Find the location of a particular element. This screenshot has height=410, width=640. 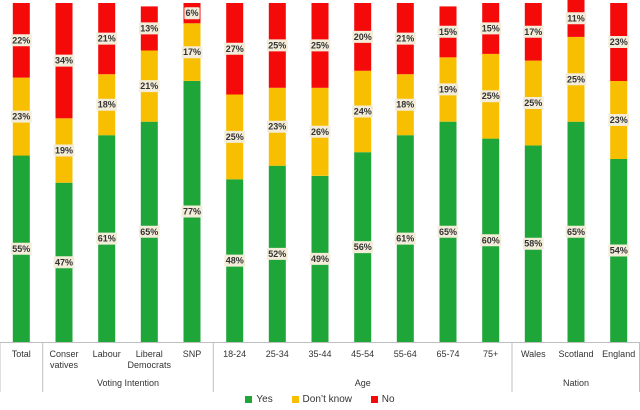

data-label-no-7: 25% is located at coordinates (320, 45).